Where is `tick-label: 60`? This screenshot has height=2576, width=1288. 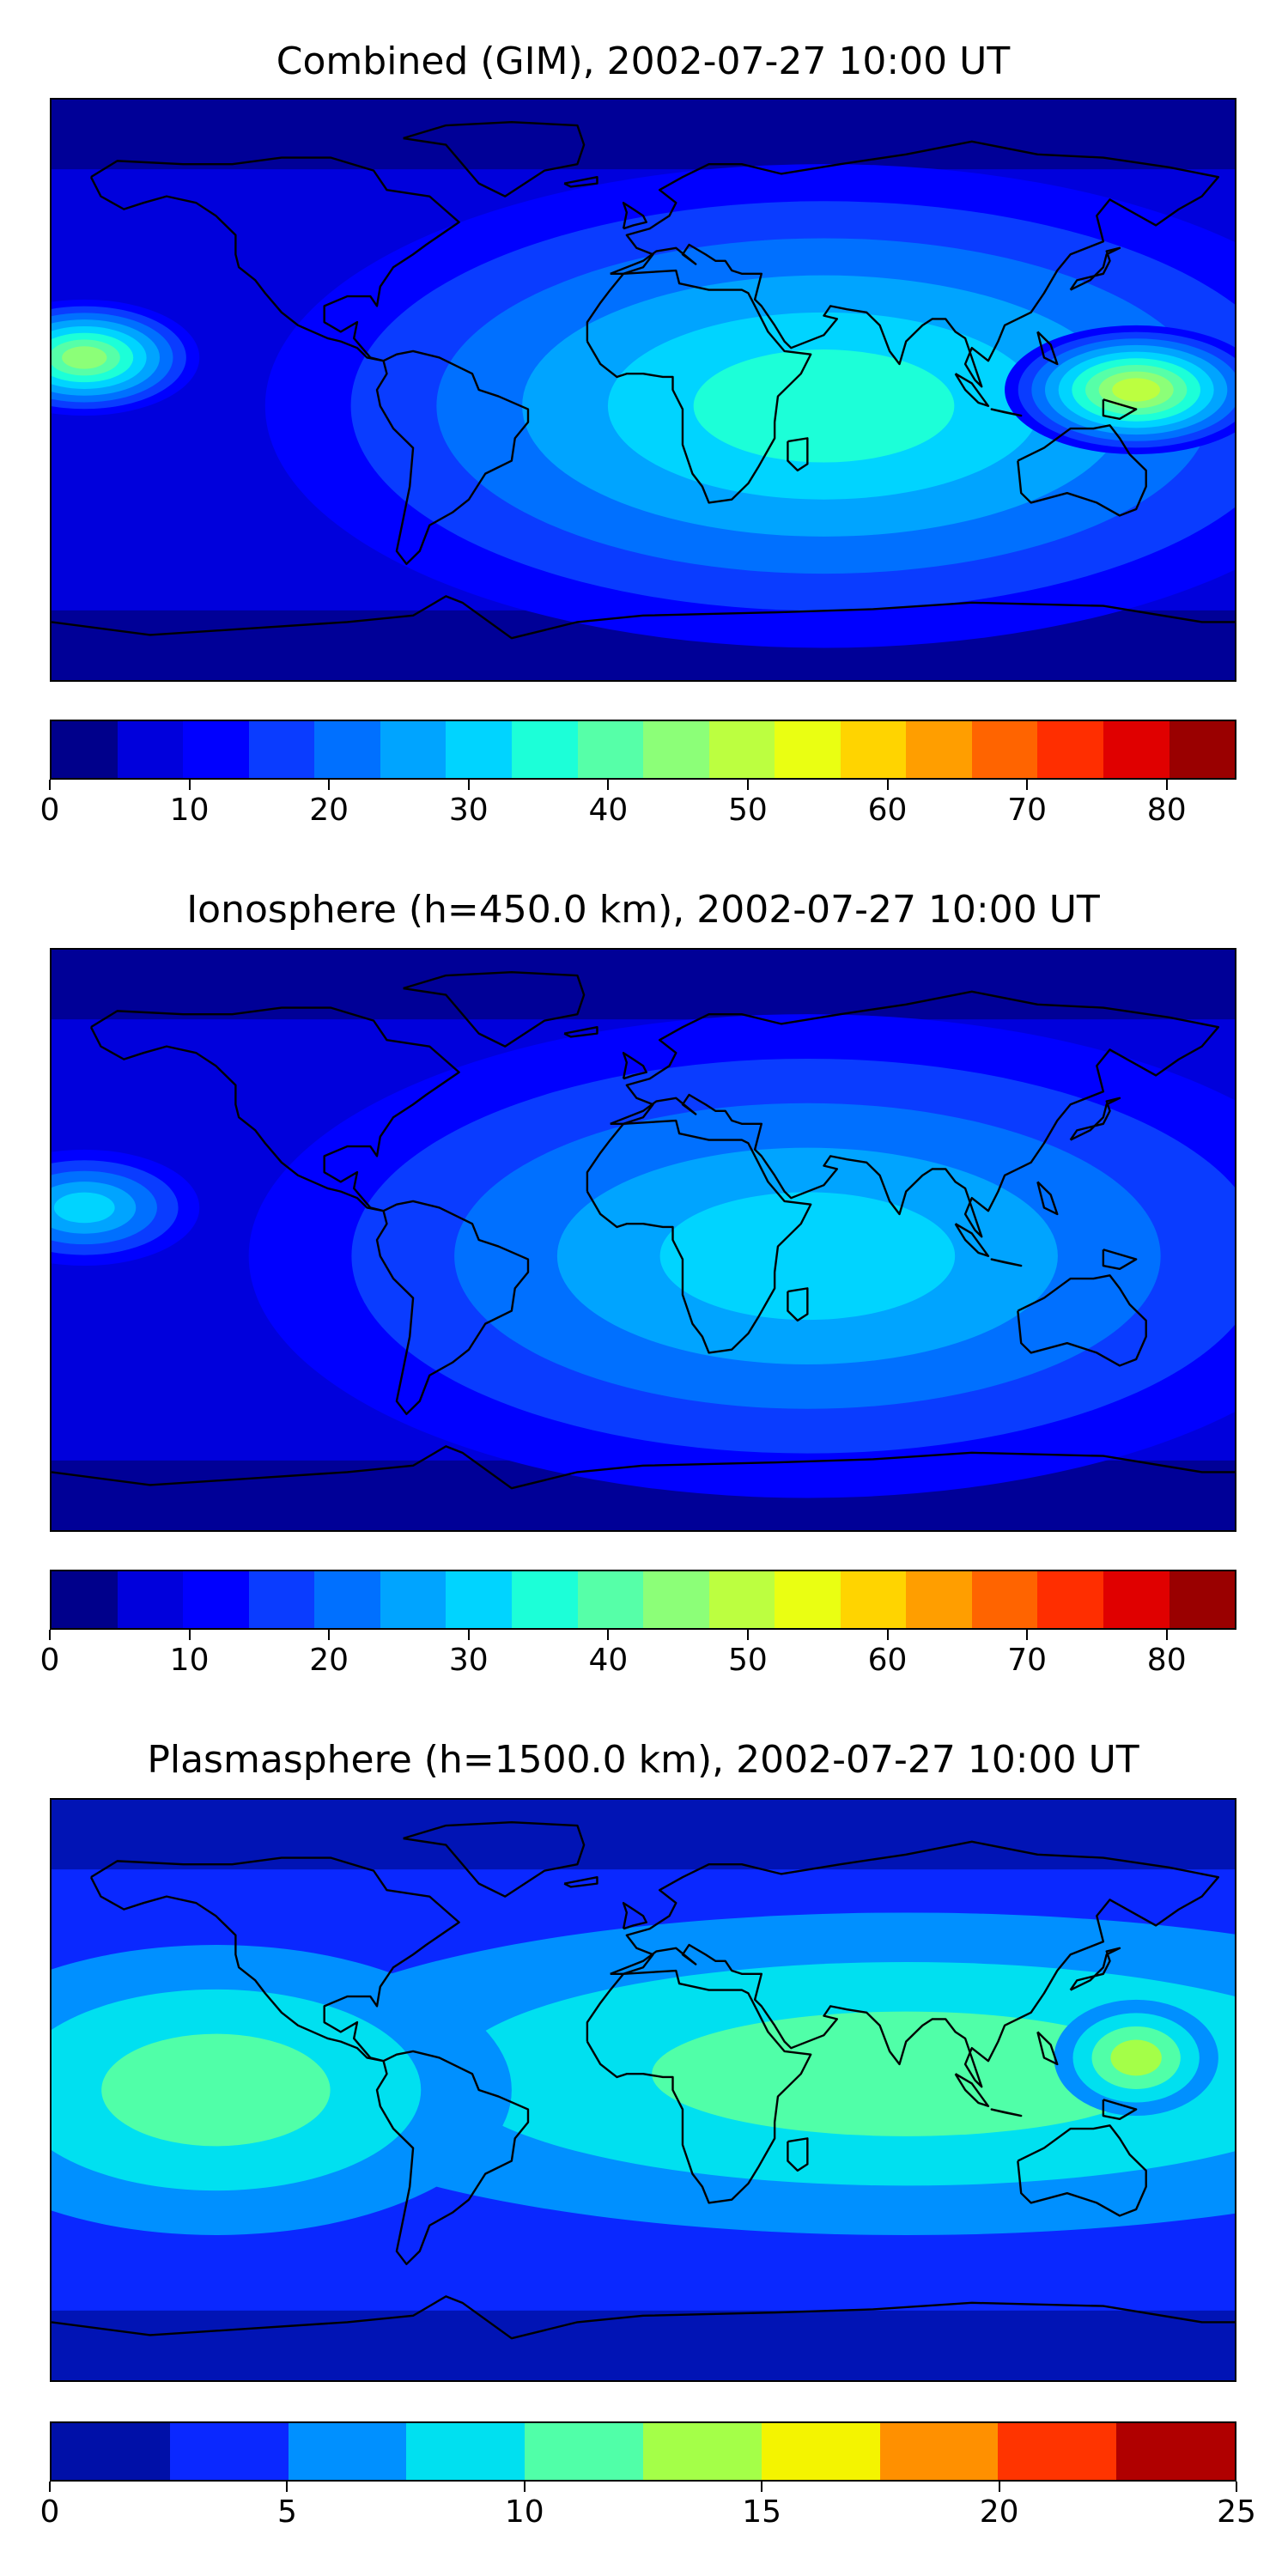 tick-label: 60 is located at coordinates (888, 1660).